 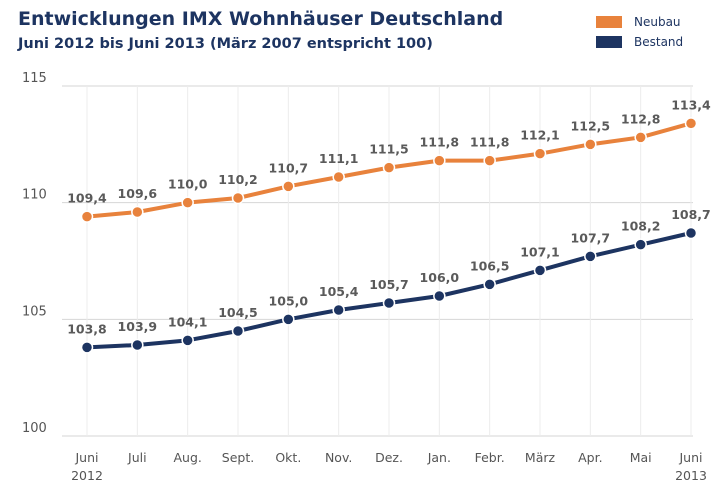 I want to click on legend-label-bestand: Bestand, so click(x=659, y=42).